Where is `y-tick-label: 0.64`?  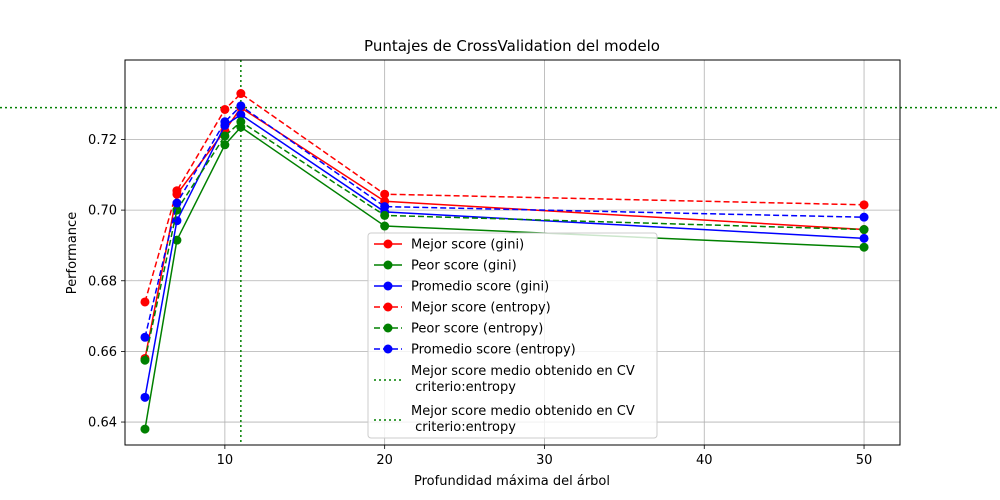
y-tick-label: 0.64 is located at coordinates (102, 423).